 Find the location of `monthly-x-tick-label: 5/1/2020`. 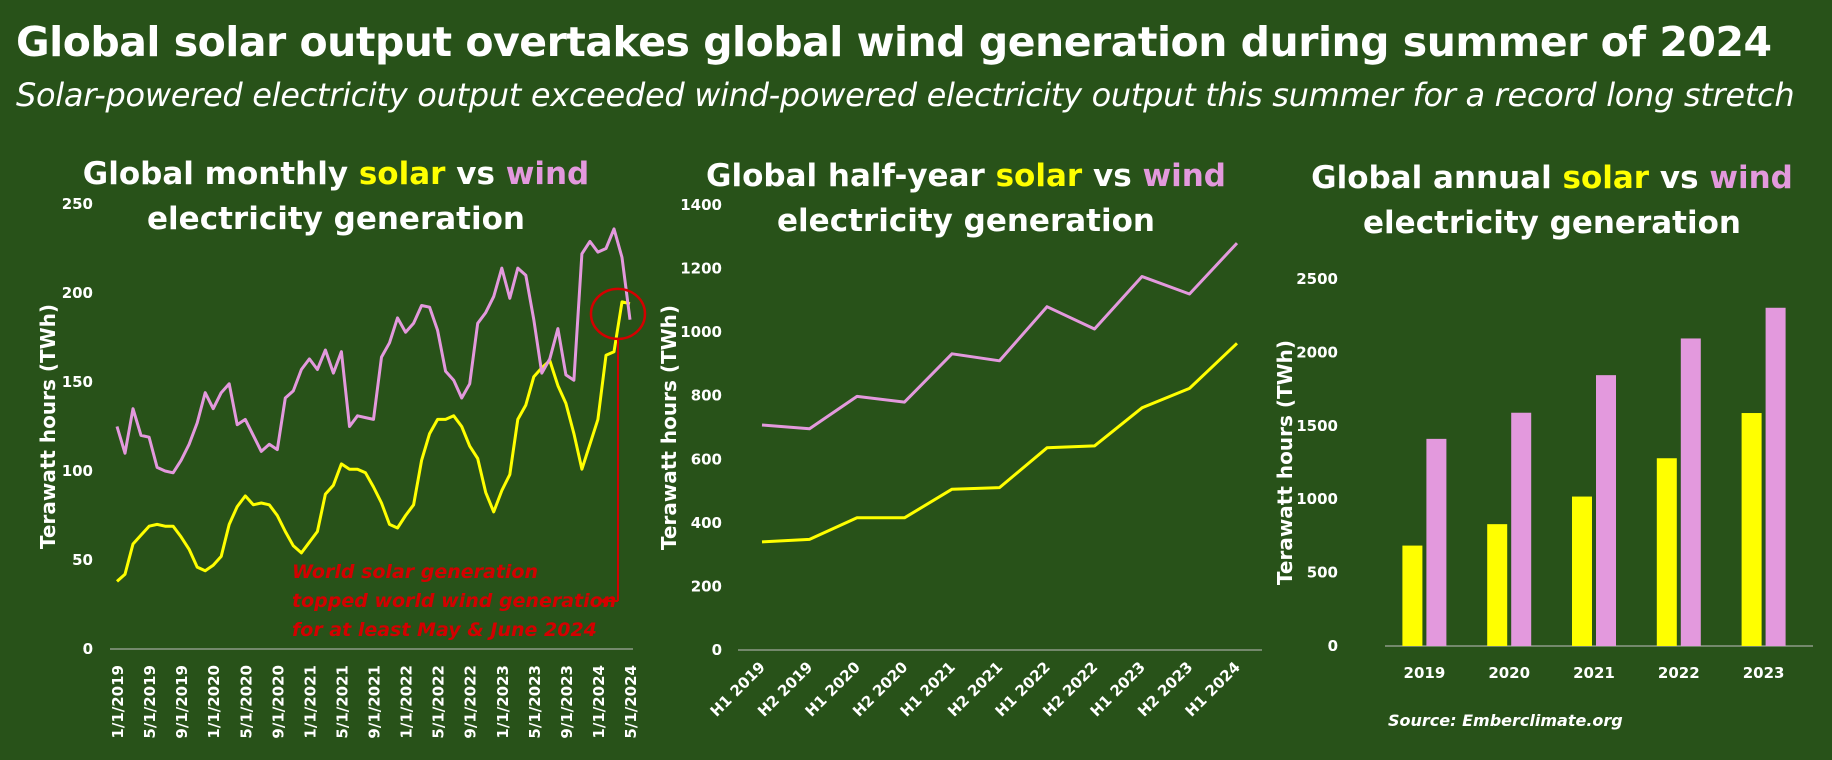

monthly-x-tick-label: 5/1/2020 is located at coordinates (246, 702).